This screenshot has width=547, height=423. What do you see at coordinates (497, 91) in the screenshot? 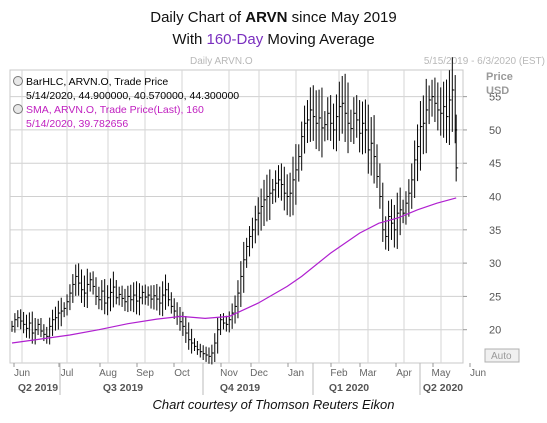
I see `y-axis-label-unit: USD` at bounding box center [497, 91].